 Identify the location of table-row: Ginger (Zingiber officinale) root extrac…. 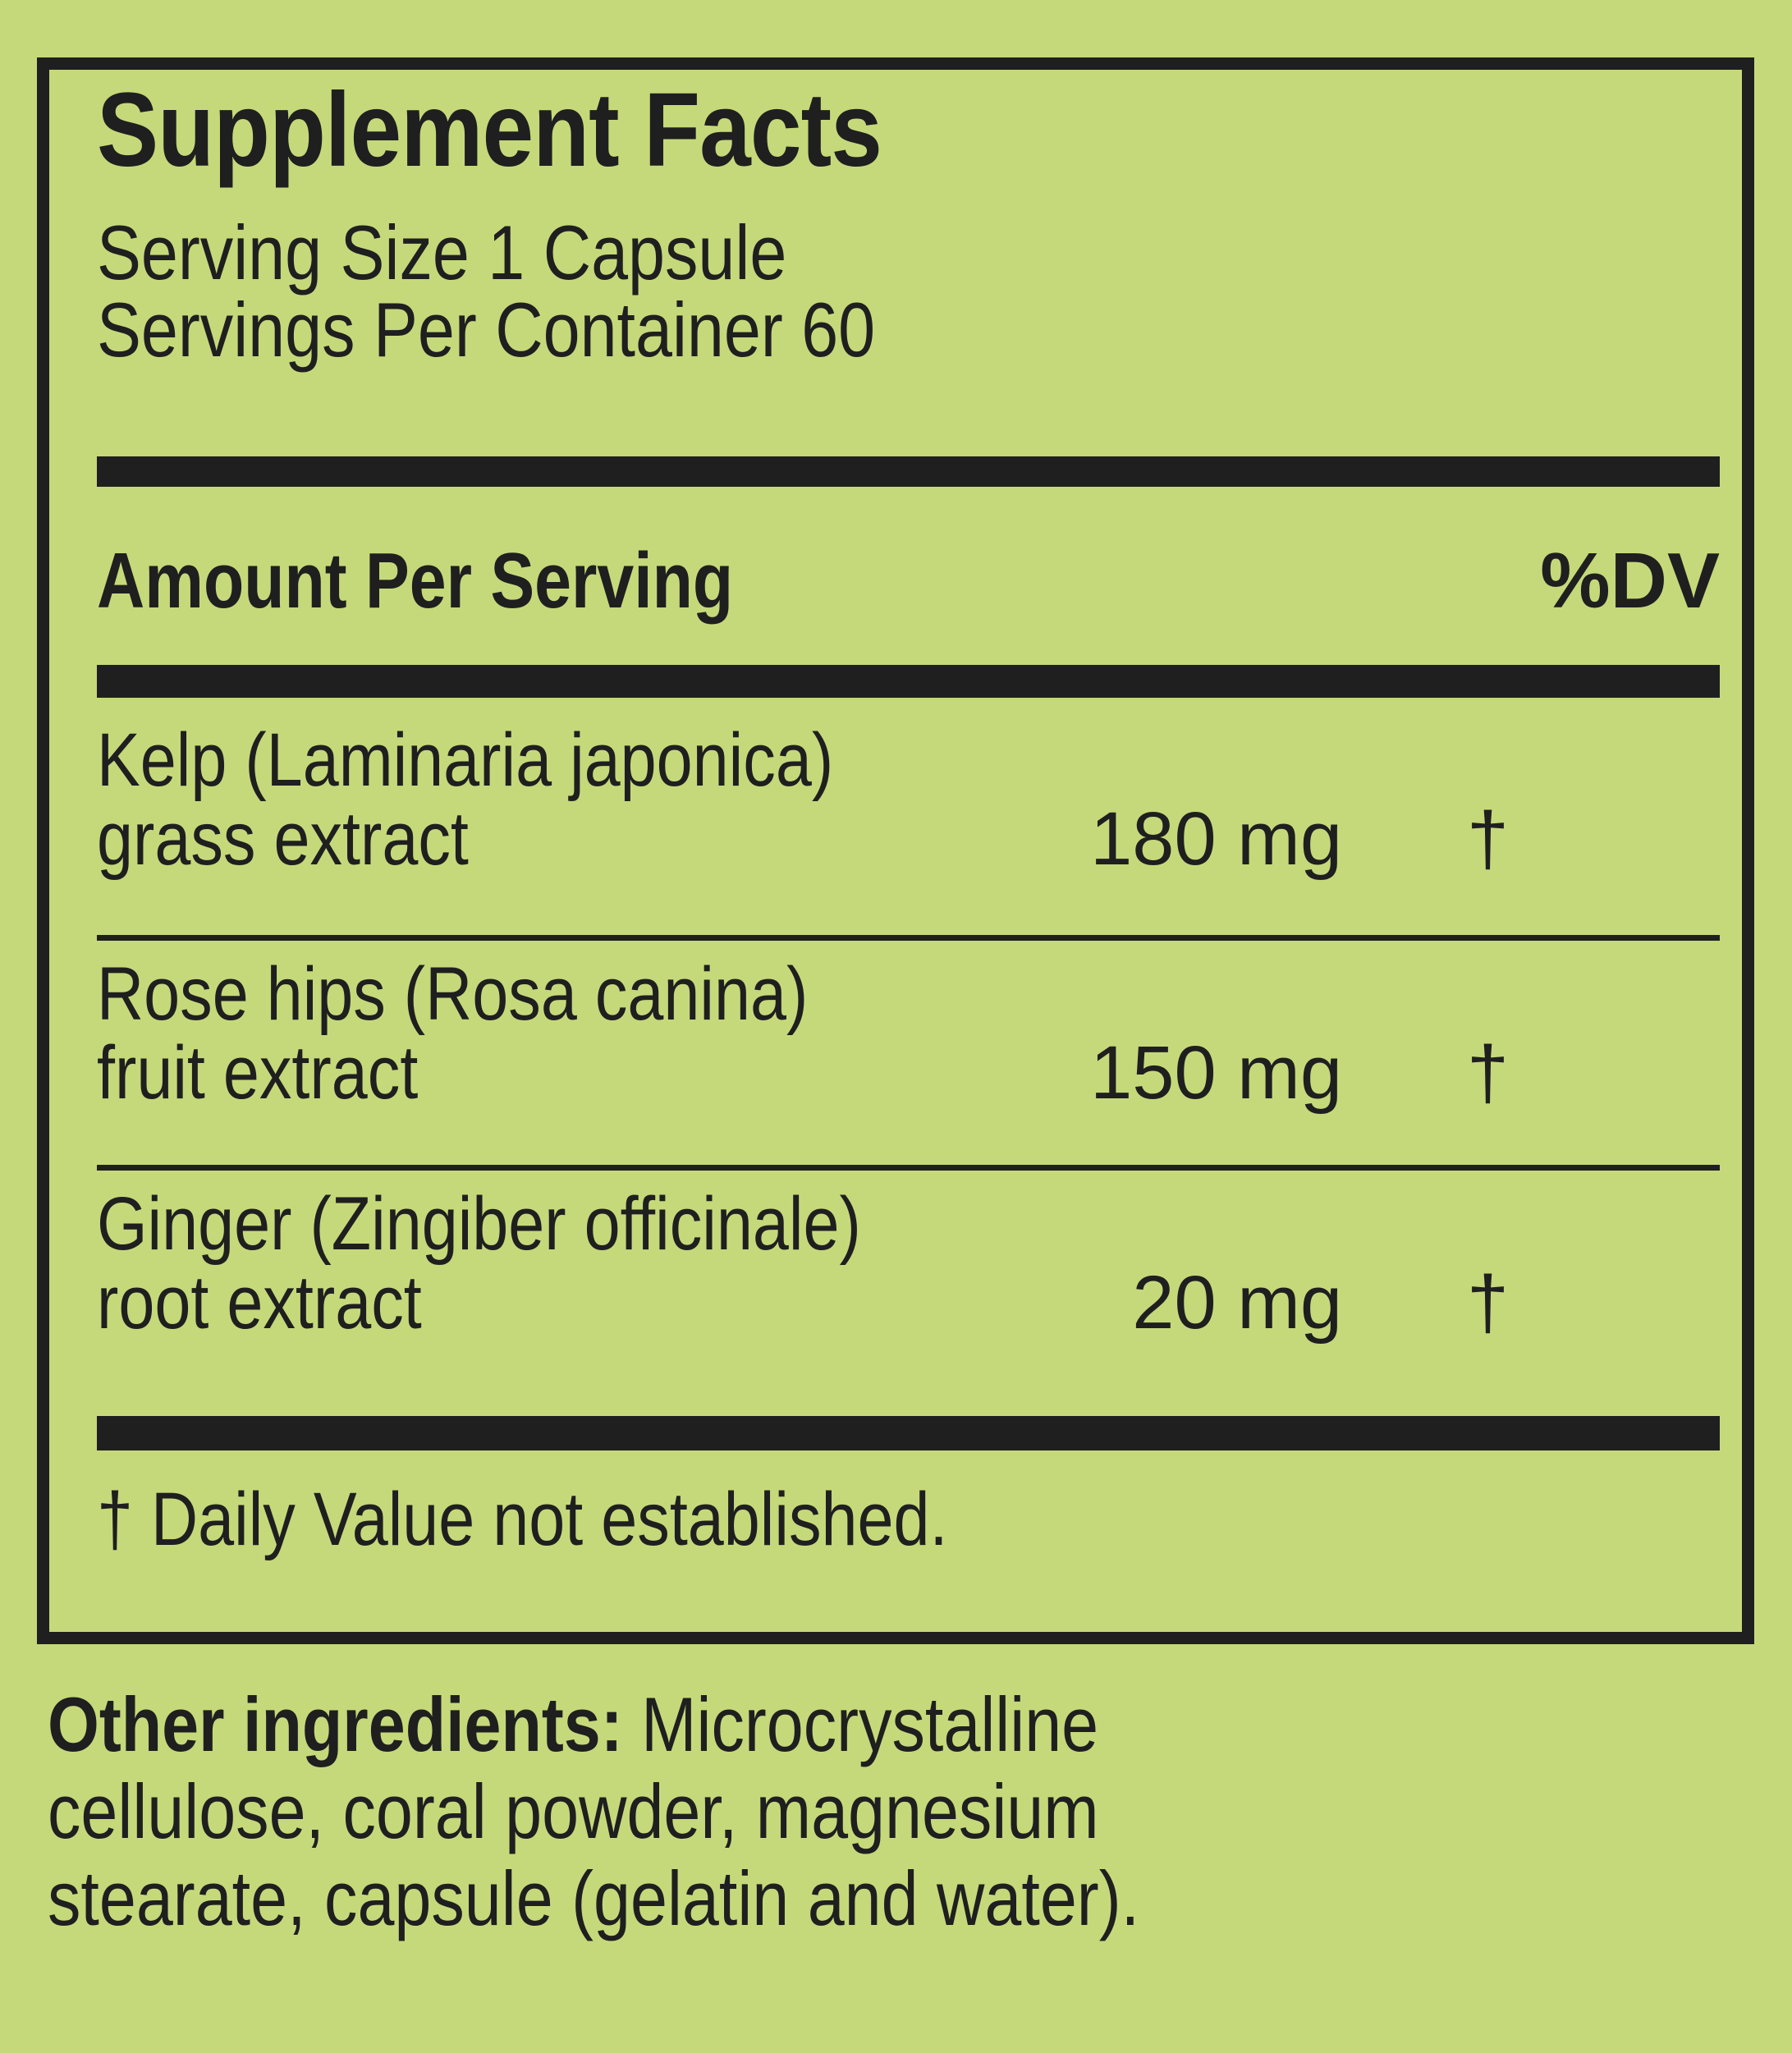
(908, 1292).